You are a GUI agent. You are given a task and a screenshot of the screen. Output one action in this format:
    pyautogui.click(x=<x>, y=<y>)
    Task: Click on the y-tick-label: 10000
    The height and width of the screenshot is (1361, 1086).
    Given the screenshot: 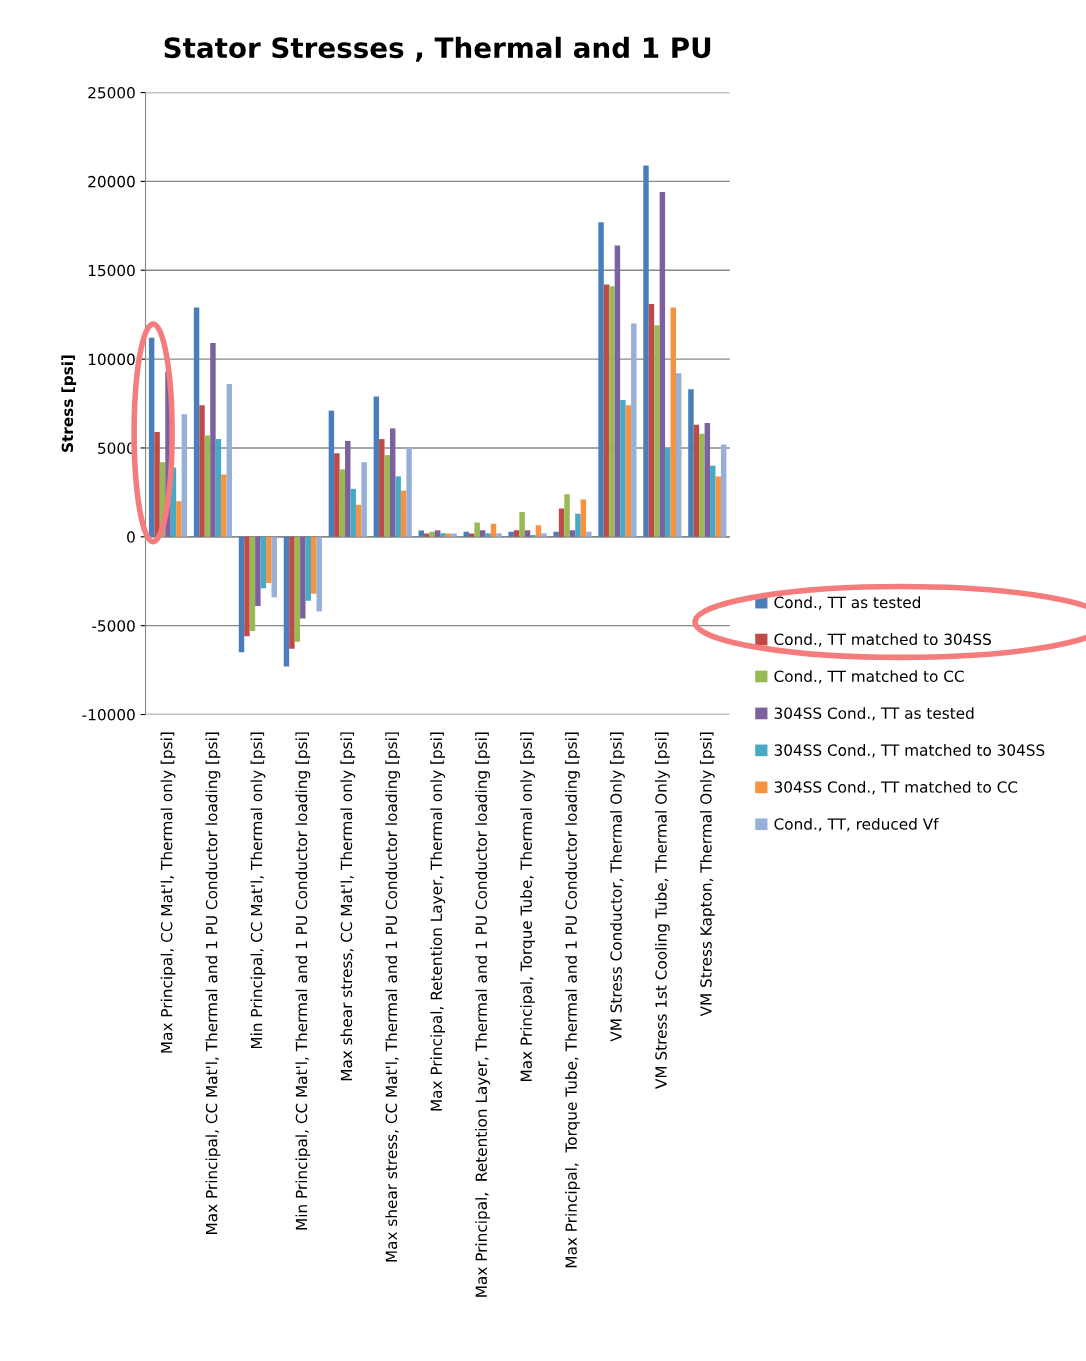 What is the action you would take?
    pyautogui.click(x=111, y=359)
    